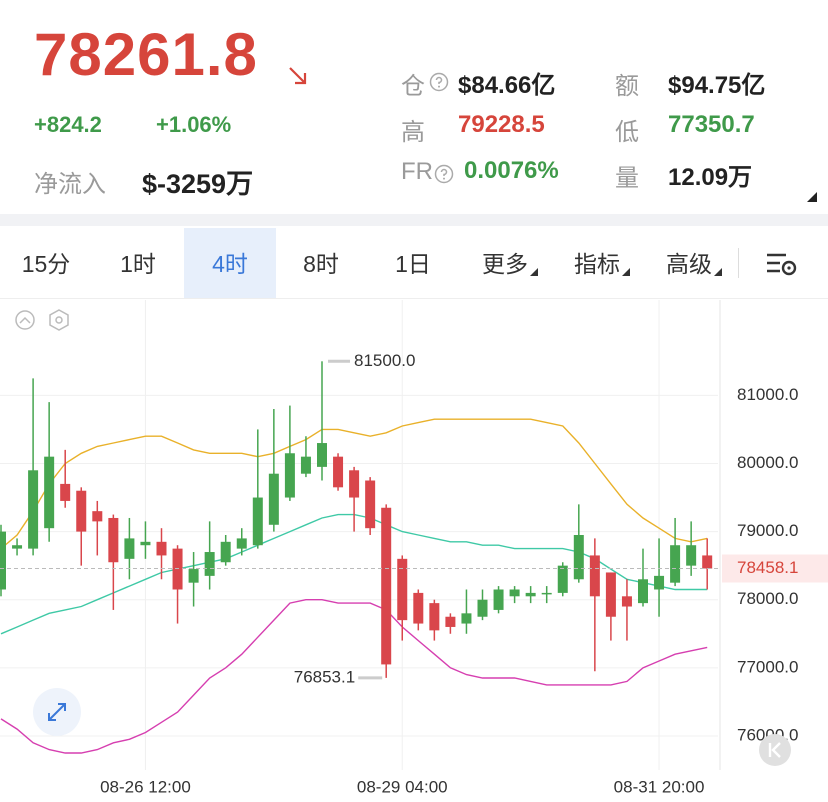  What do you see at coordinates (402, 786) in the screenshot?
I see `x-tick-label: 08-29 04:00` at bounding box center [402, 786].